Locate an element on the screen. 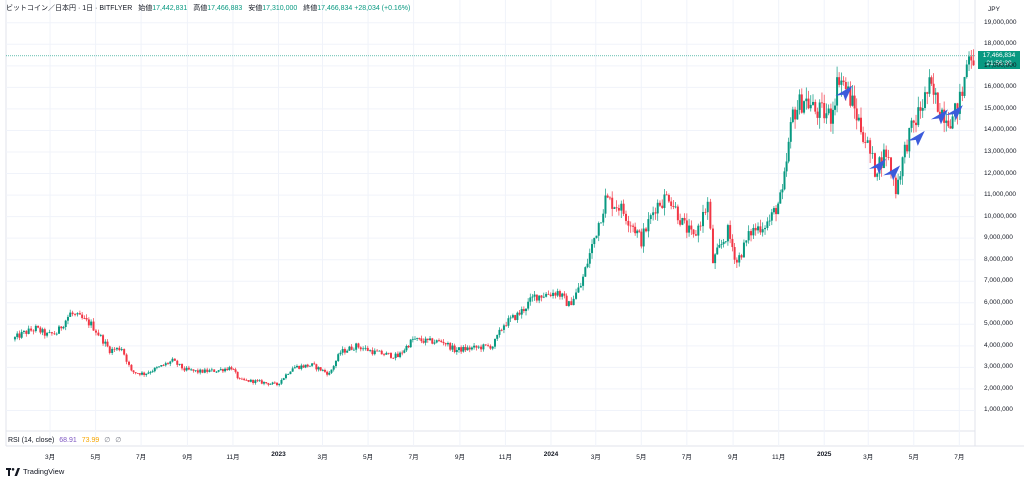  annotation-arrow-icon is located at coordinates (939, 117).